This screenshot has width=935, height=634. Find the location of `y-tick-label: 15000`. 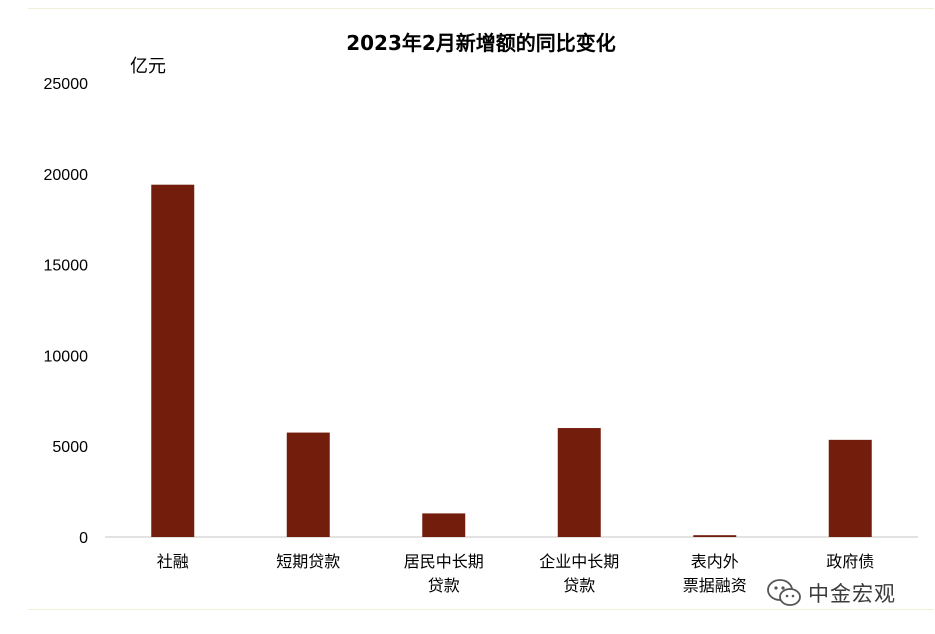

y-tick-label: 15000 is located at coordinates (66, 266).